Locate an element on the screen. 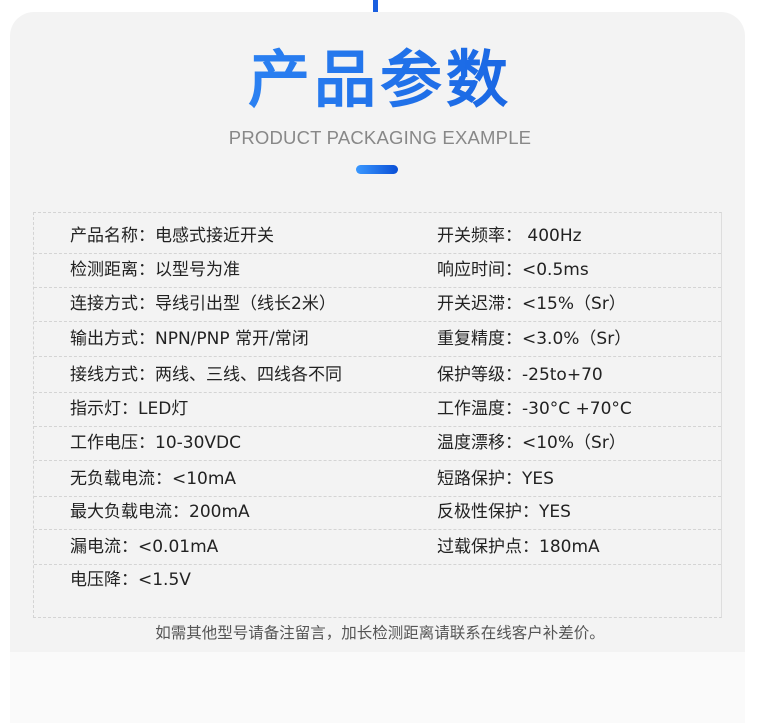 This screenshot has height=723, width=760. param-left: 检测距离：以型号为准 is located at coordinates (155, 270).